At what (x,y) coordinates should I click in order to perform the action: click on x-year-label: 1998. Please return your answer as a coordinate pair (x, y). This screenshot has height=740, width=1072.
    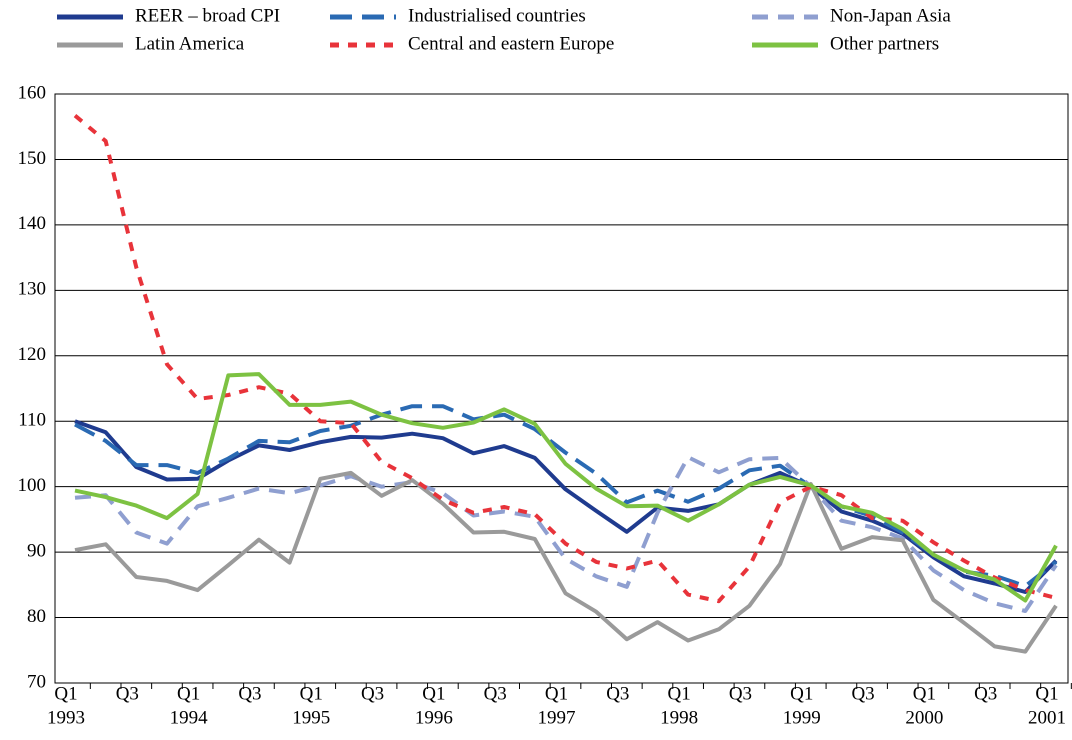
    Looking at the image, I should click on (679, 717).